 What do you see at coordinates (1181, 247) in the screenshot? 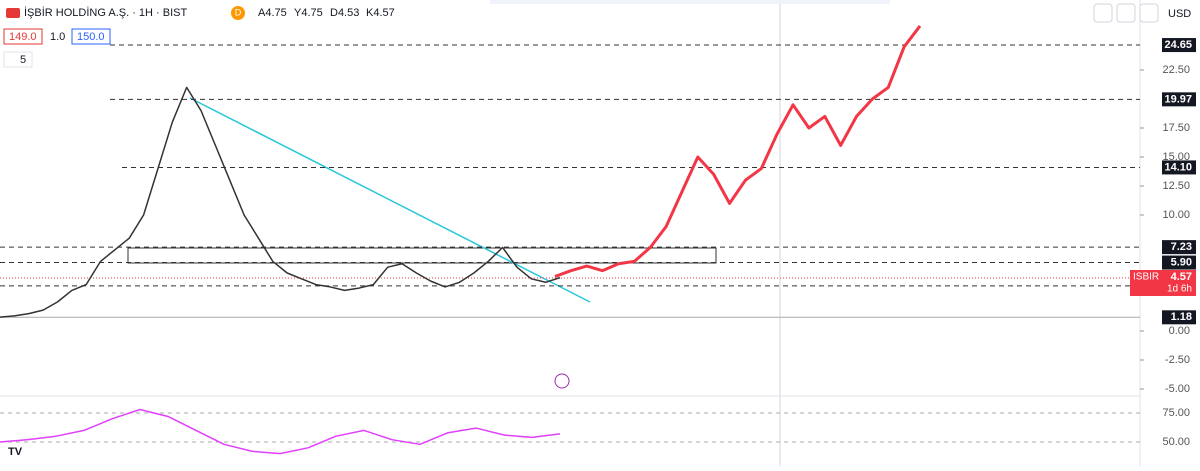
I see `level-label: 7.23` at bounding box center [1181, 247].